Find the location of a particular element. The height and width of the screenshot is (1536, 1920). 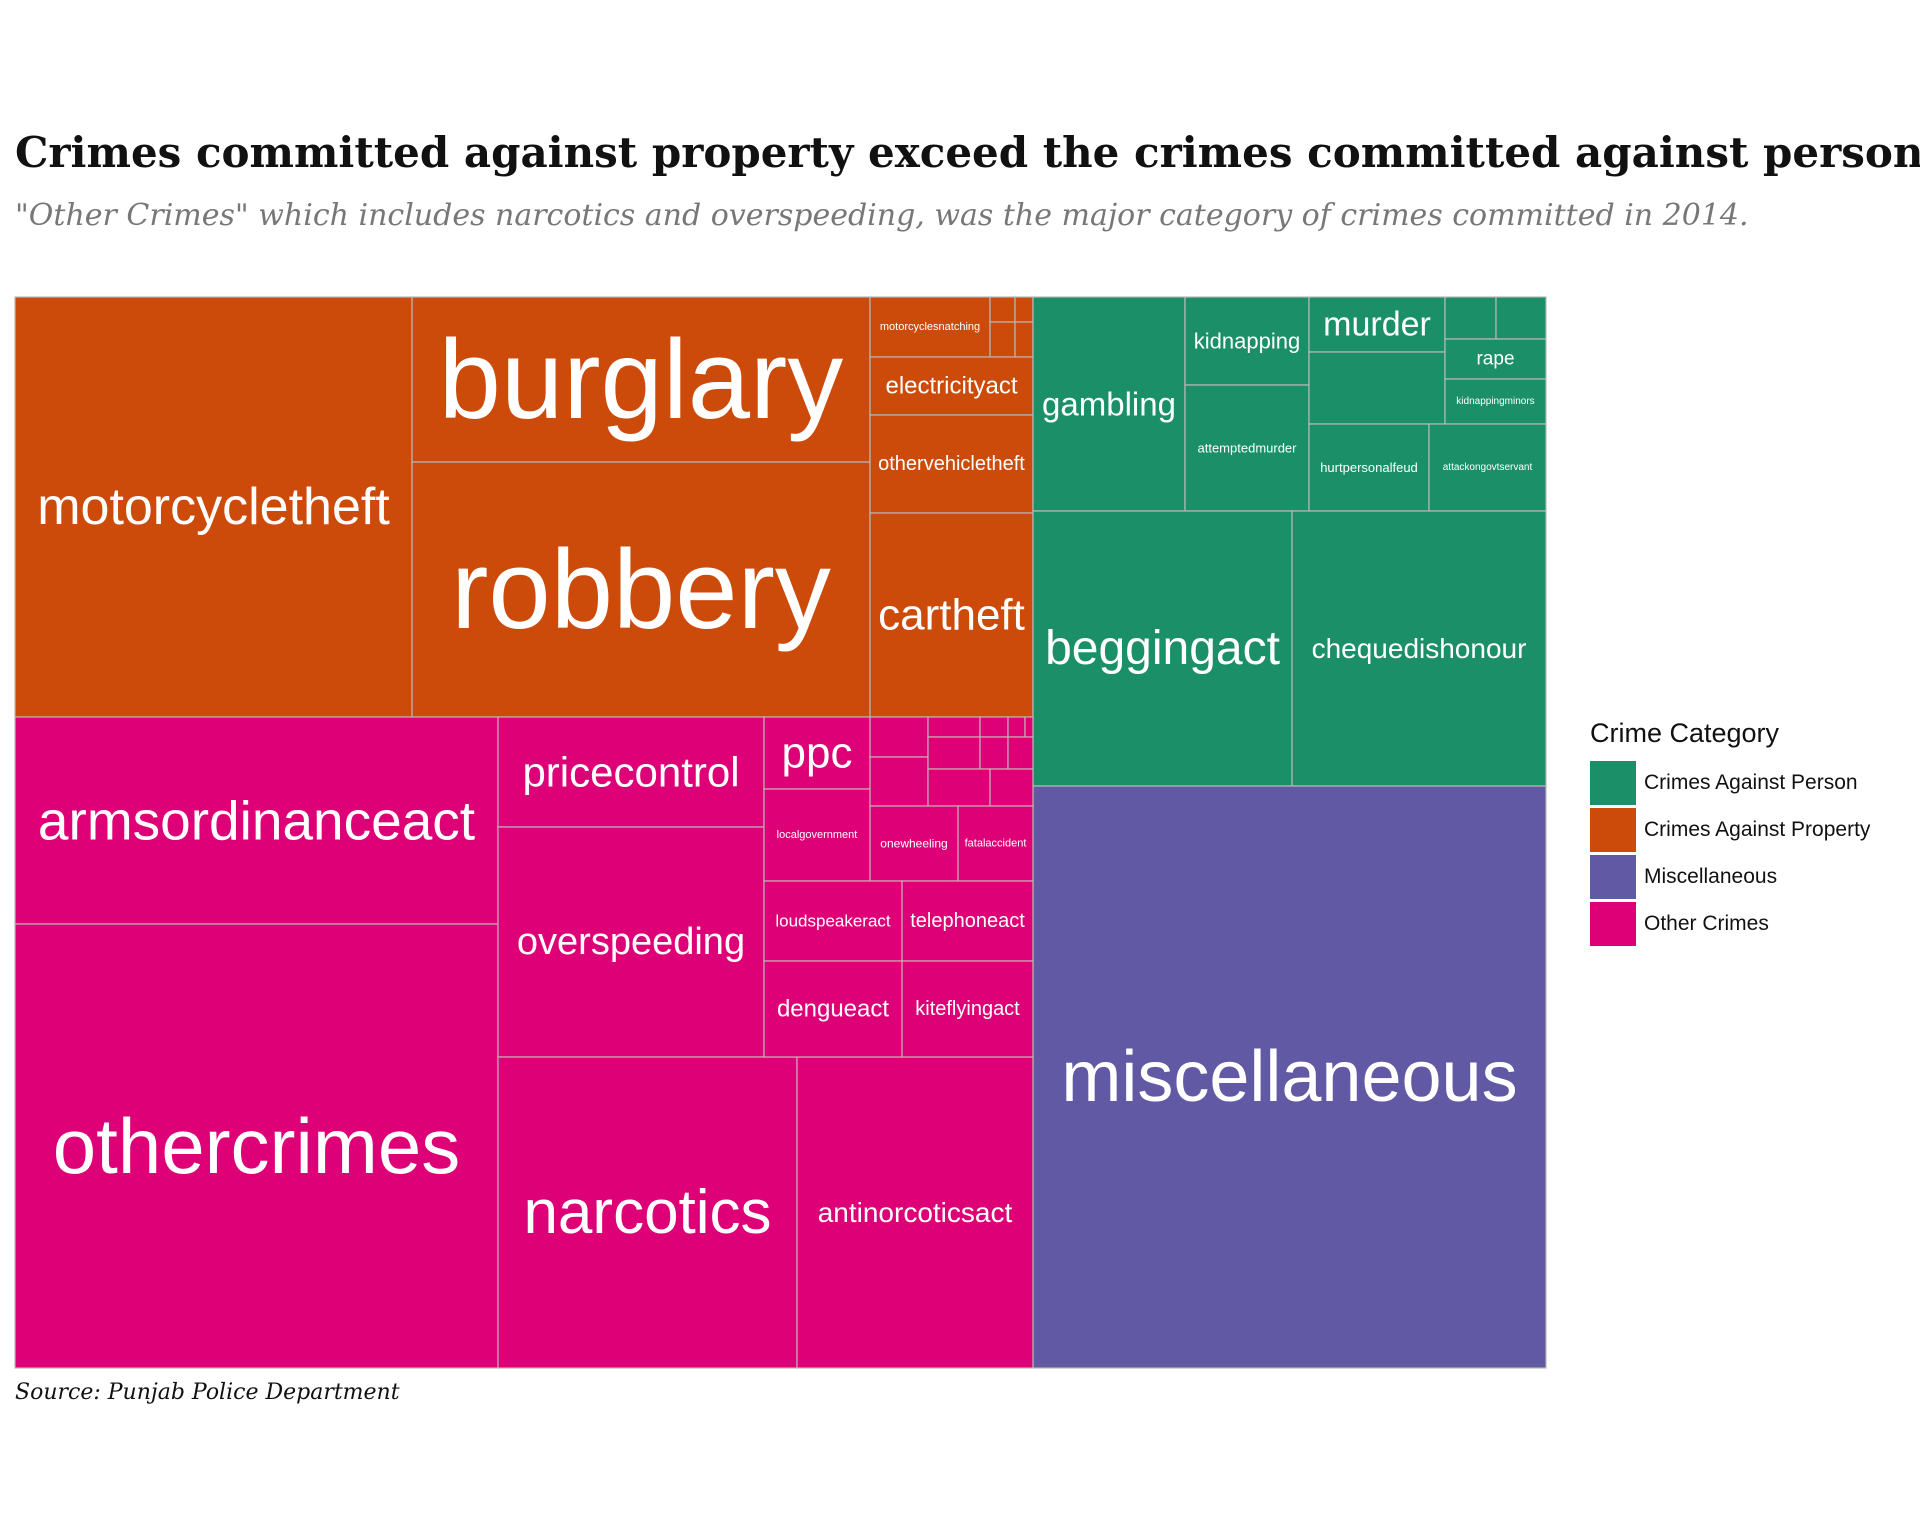

tile-label-chequedishonour: chequedishonour is located at coordinates (1419, 648).